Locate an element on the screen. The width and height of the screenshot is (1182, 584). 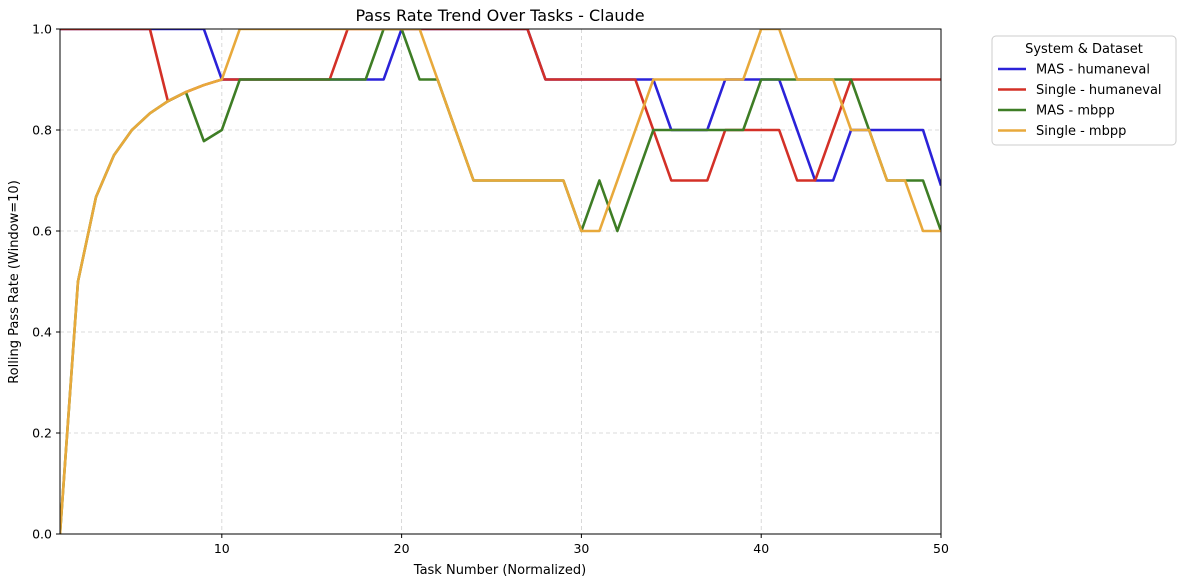
y-tick-label: 0.8 is located at coordinates (42, 130).